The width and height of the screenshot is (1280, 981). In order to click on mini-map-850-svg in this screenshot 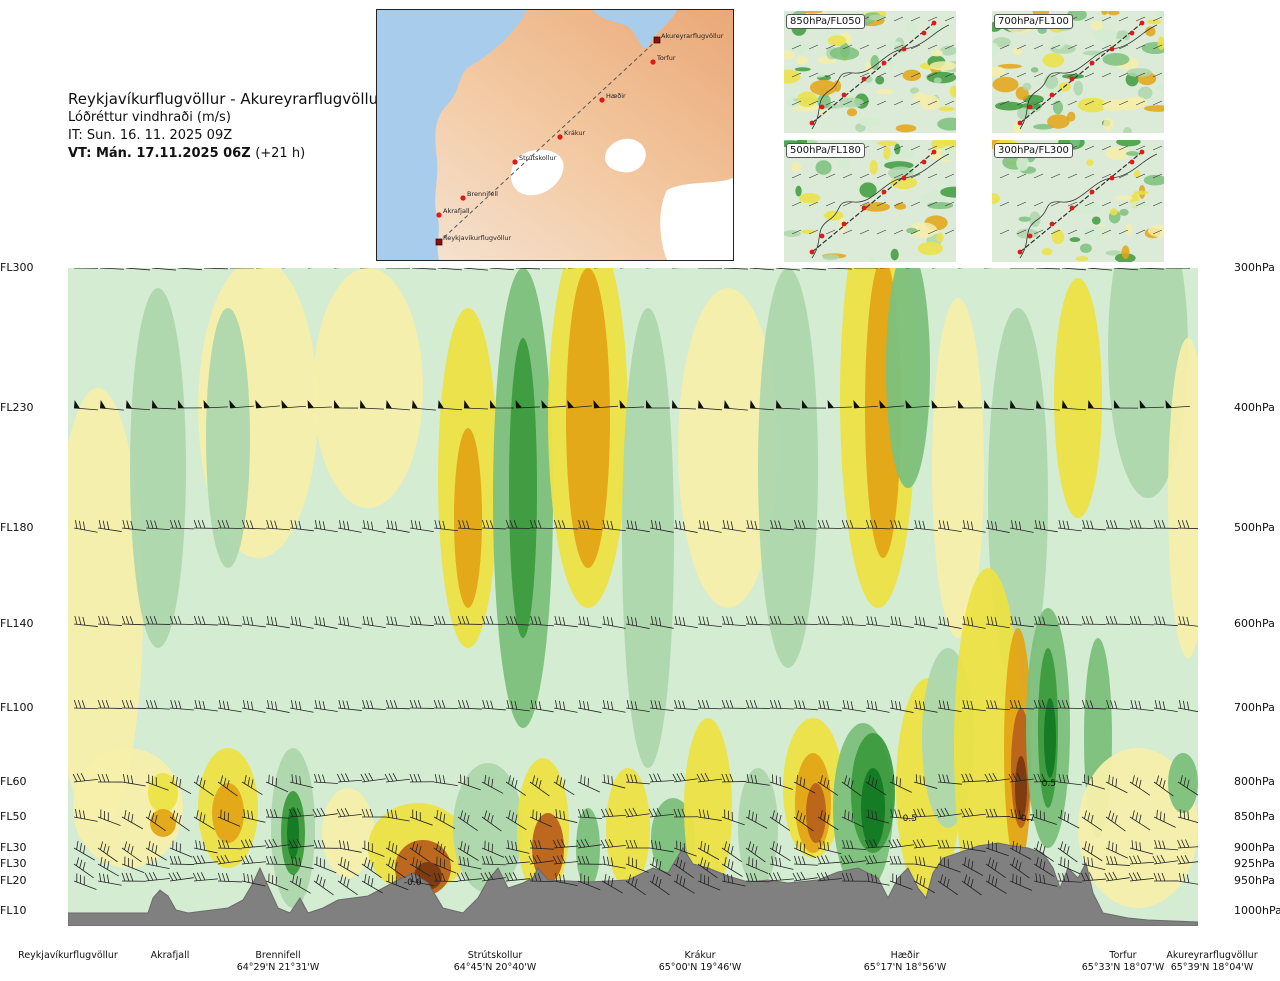, I will do `click(870, 72)`.